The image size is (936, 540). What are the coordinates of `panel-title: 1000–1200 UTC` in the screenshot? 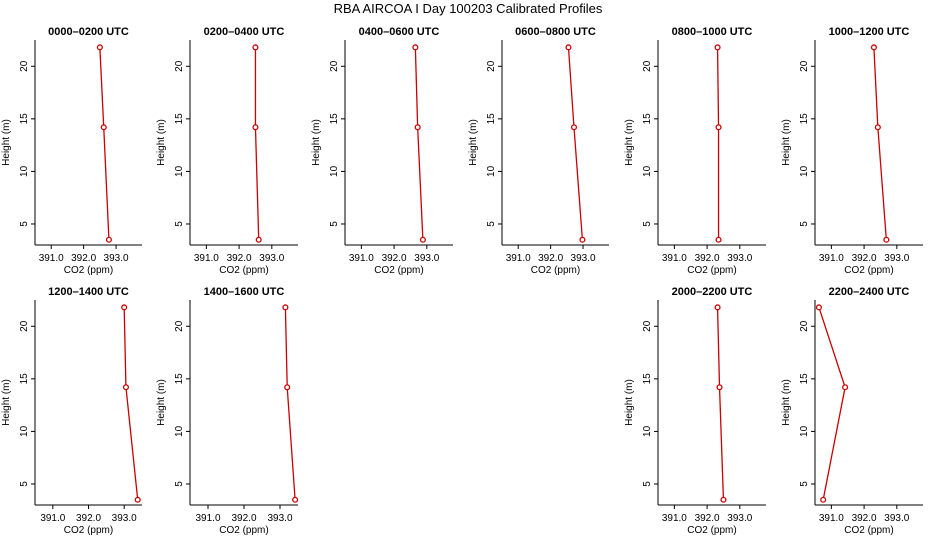 It's located at (869, 32).